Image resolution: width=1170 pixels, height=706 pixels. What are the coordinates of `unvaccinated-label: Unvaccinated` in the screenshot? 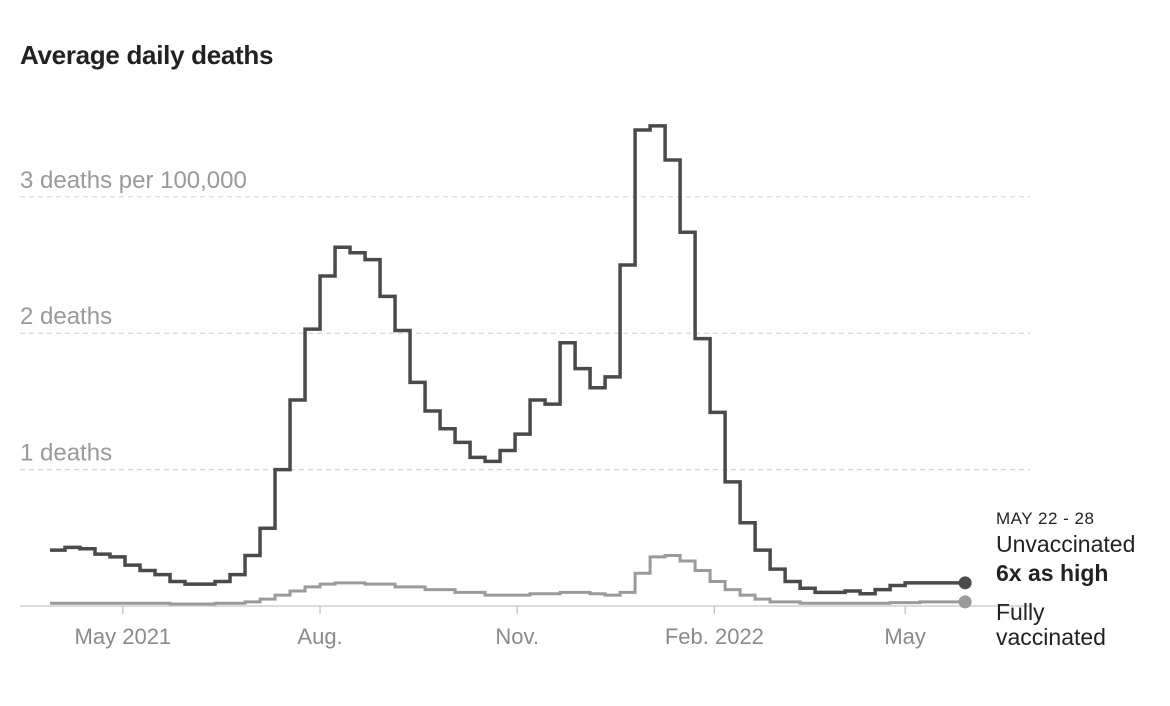 It's located at (1065, 544).